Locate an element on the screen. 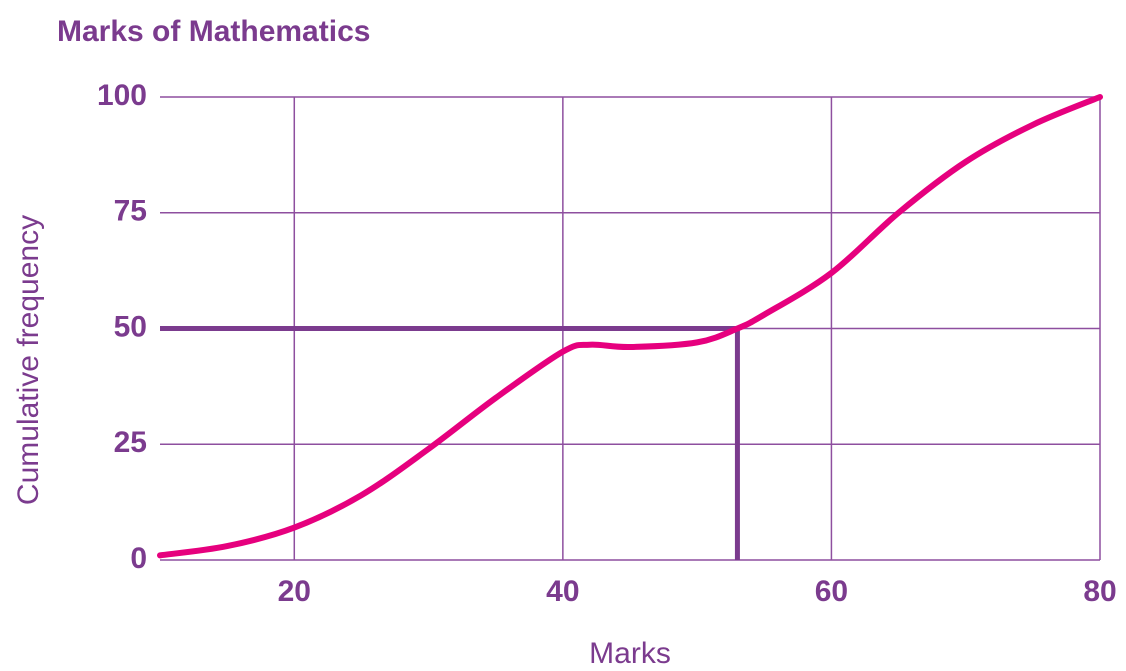 This screenshot has width=1126, height=671. y-tick-label: 0 is located at coordinates (138, 558).